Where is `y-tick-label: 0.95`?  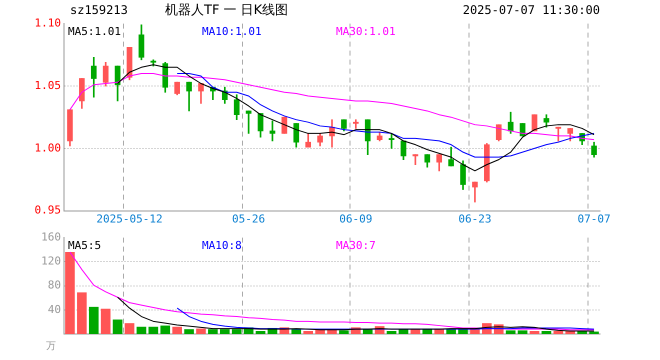 y-tick-label: 0.95 is located at coordinates (47, 210).